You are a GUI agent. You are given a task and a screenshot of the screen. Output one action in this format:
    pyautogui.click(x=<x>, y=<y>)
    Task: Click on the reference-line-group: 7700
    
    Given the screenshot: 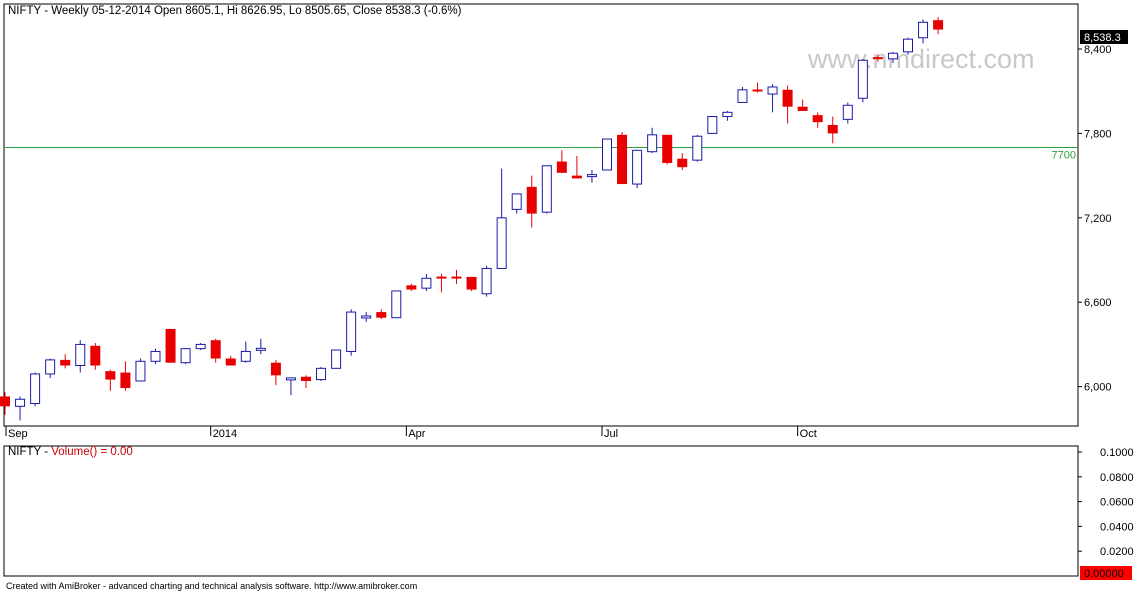 What is the action you would take?
    pyautogui.click(x=541, y=153)
    